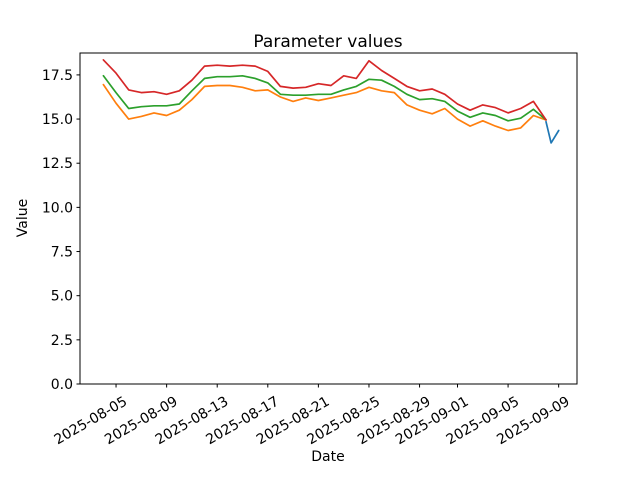 The image size is (640, 480). Describe the element at coordinates (62, 341) in the screenshot. I see `y-axis-tick-label: 2.5` at that location.